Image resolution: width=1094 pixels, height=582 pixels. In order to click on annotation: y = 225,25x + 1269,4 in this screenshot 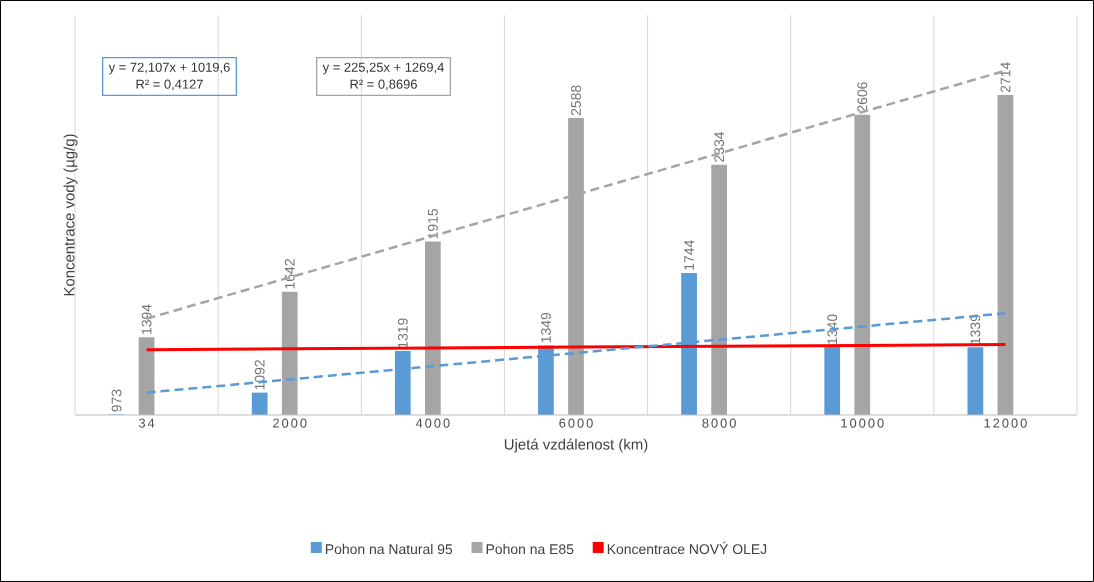, I will do `click(383, 68)`.